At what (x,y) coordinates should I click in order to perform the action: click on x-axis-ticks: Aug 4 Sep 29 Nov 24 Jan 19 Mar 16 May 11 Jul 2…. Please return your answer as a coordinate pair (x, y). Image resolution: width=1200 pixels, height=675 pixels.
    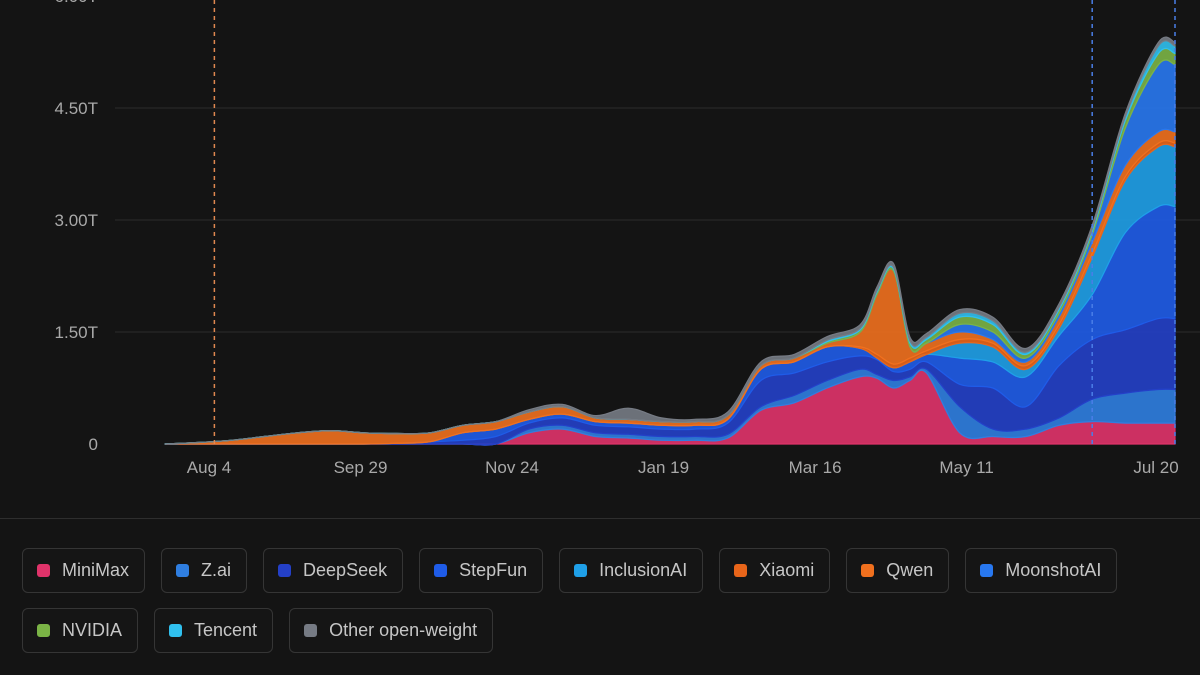
    Looking at the image, I should click on (683, 467).